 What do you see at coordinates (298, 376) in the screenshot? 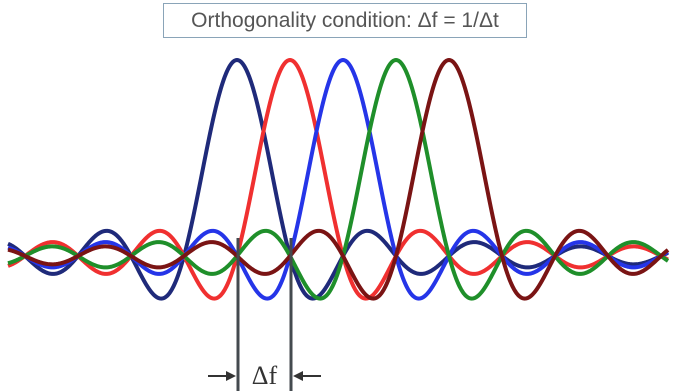
I see `right-arrow-head` at bounding box center [298, 376].